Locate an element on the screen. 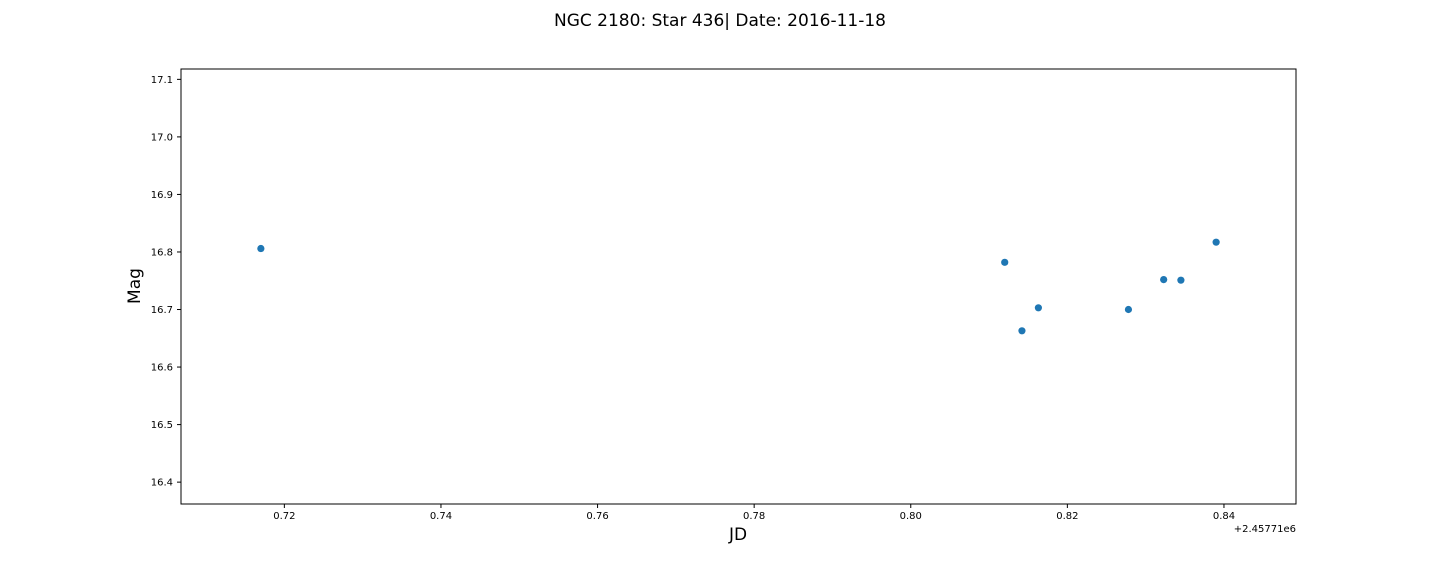 The width and height of the screenshot is (1440, 576). y-tick-label: 16.7 is located at coordinates (162, 310).